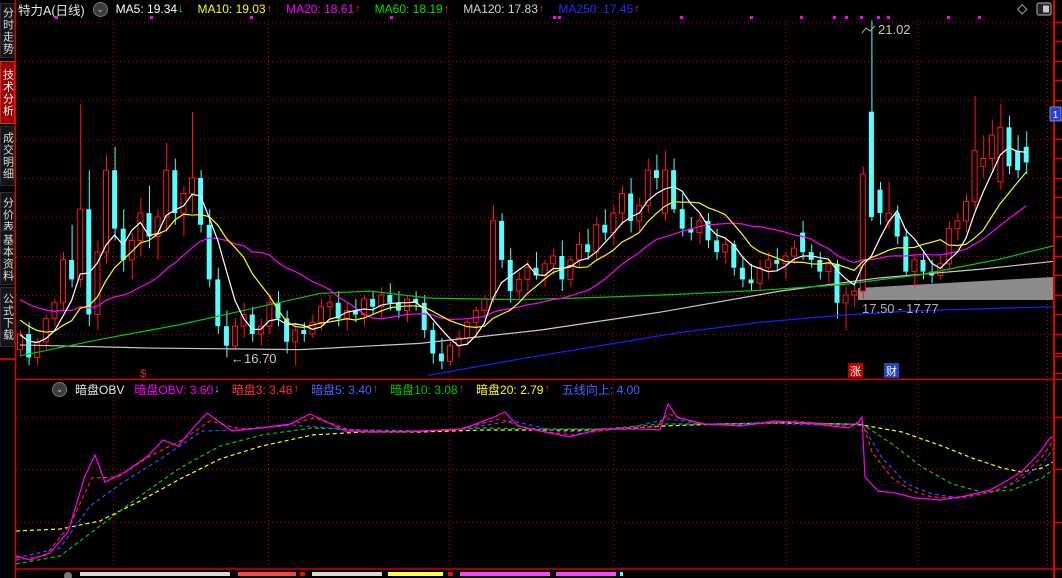 Image resolution: width=1062 pixels, height=578 pixels. I want to click on ma-value: MA20: 18.61, so click(320, 9).